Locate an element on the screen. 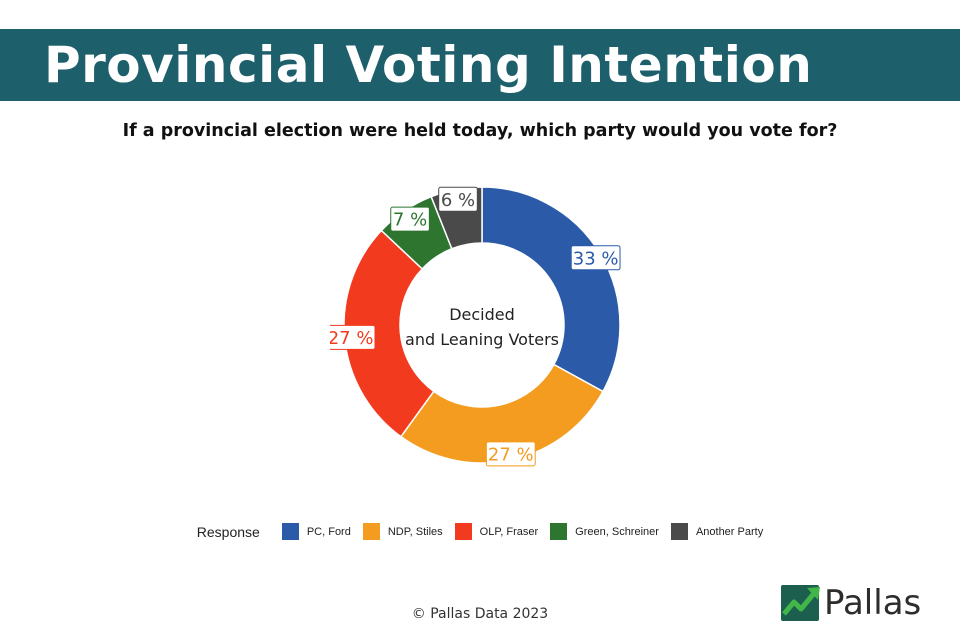  donut-chart: 33 % 27 % 27 % 7 % 6 % is located at coordinates (475, 326).